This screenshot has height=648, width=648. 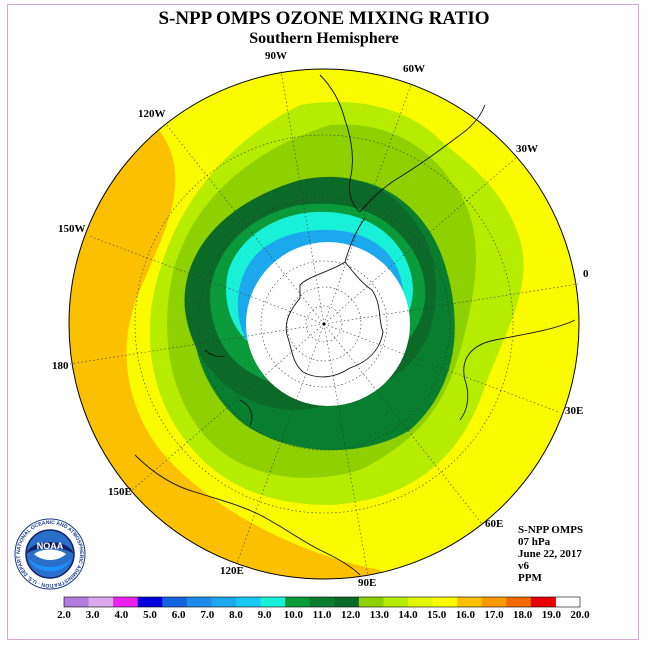 I want to click on info-instrument: S-NPP OMPS, so click(x=551, y=530).